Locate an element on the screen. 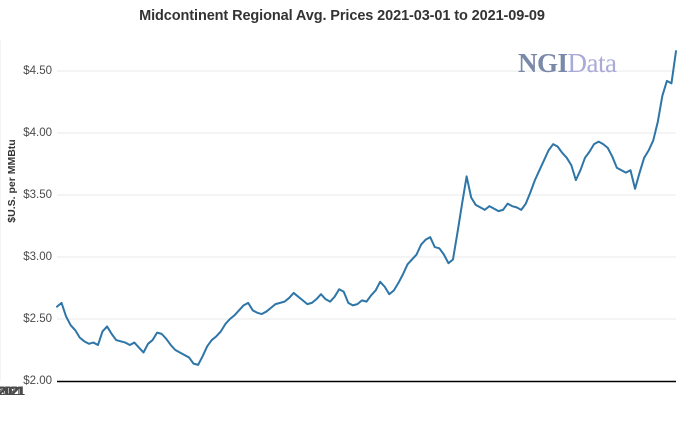 The image size is (684, 427). x-tick-label: Apr 2021 is located at coordinates (12, 392).